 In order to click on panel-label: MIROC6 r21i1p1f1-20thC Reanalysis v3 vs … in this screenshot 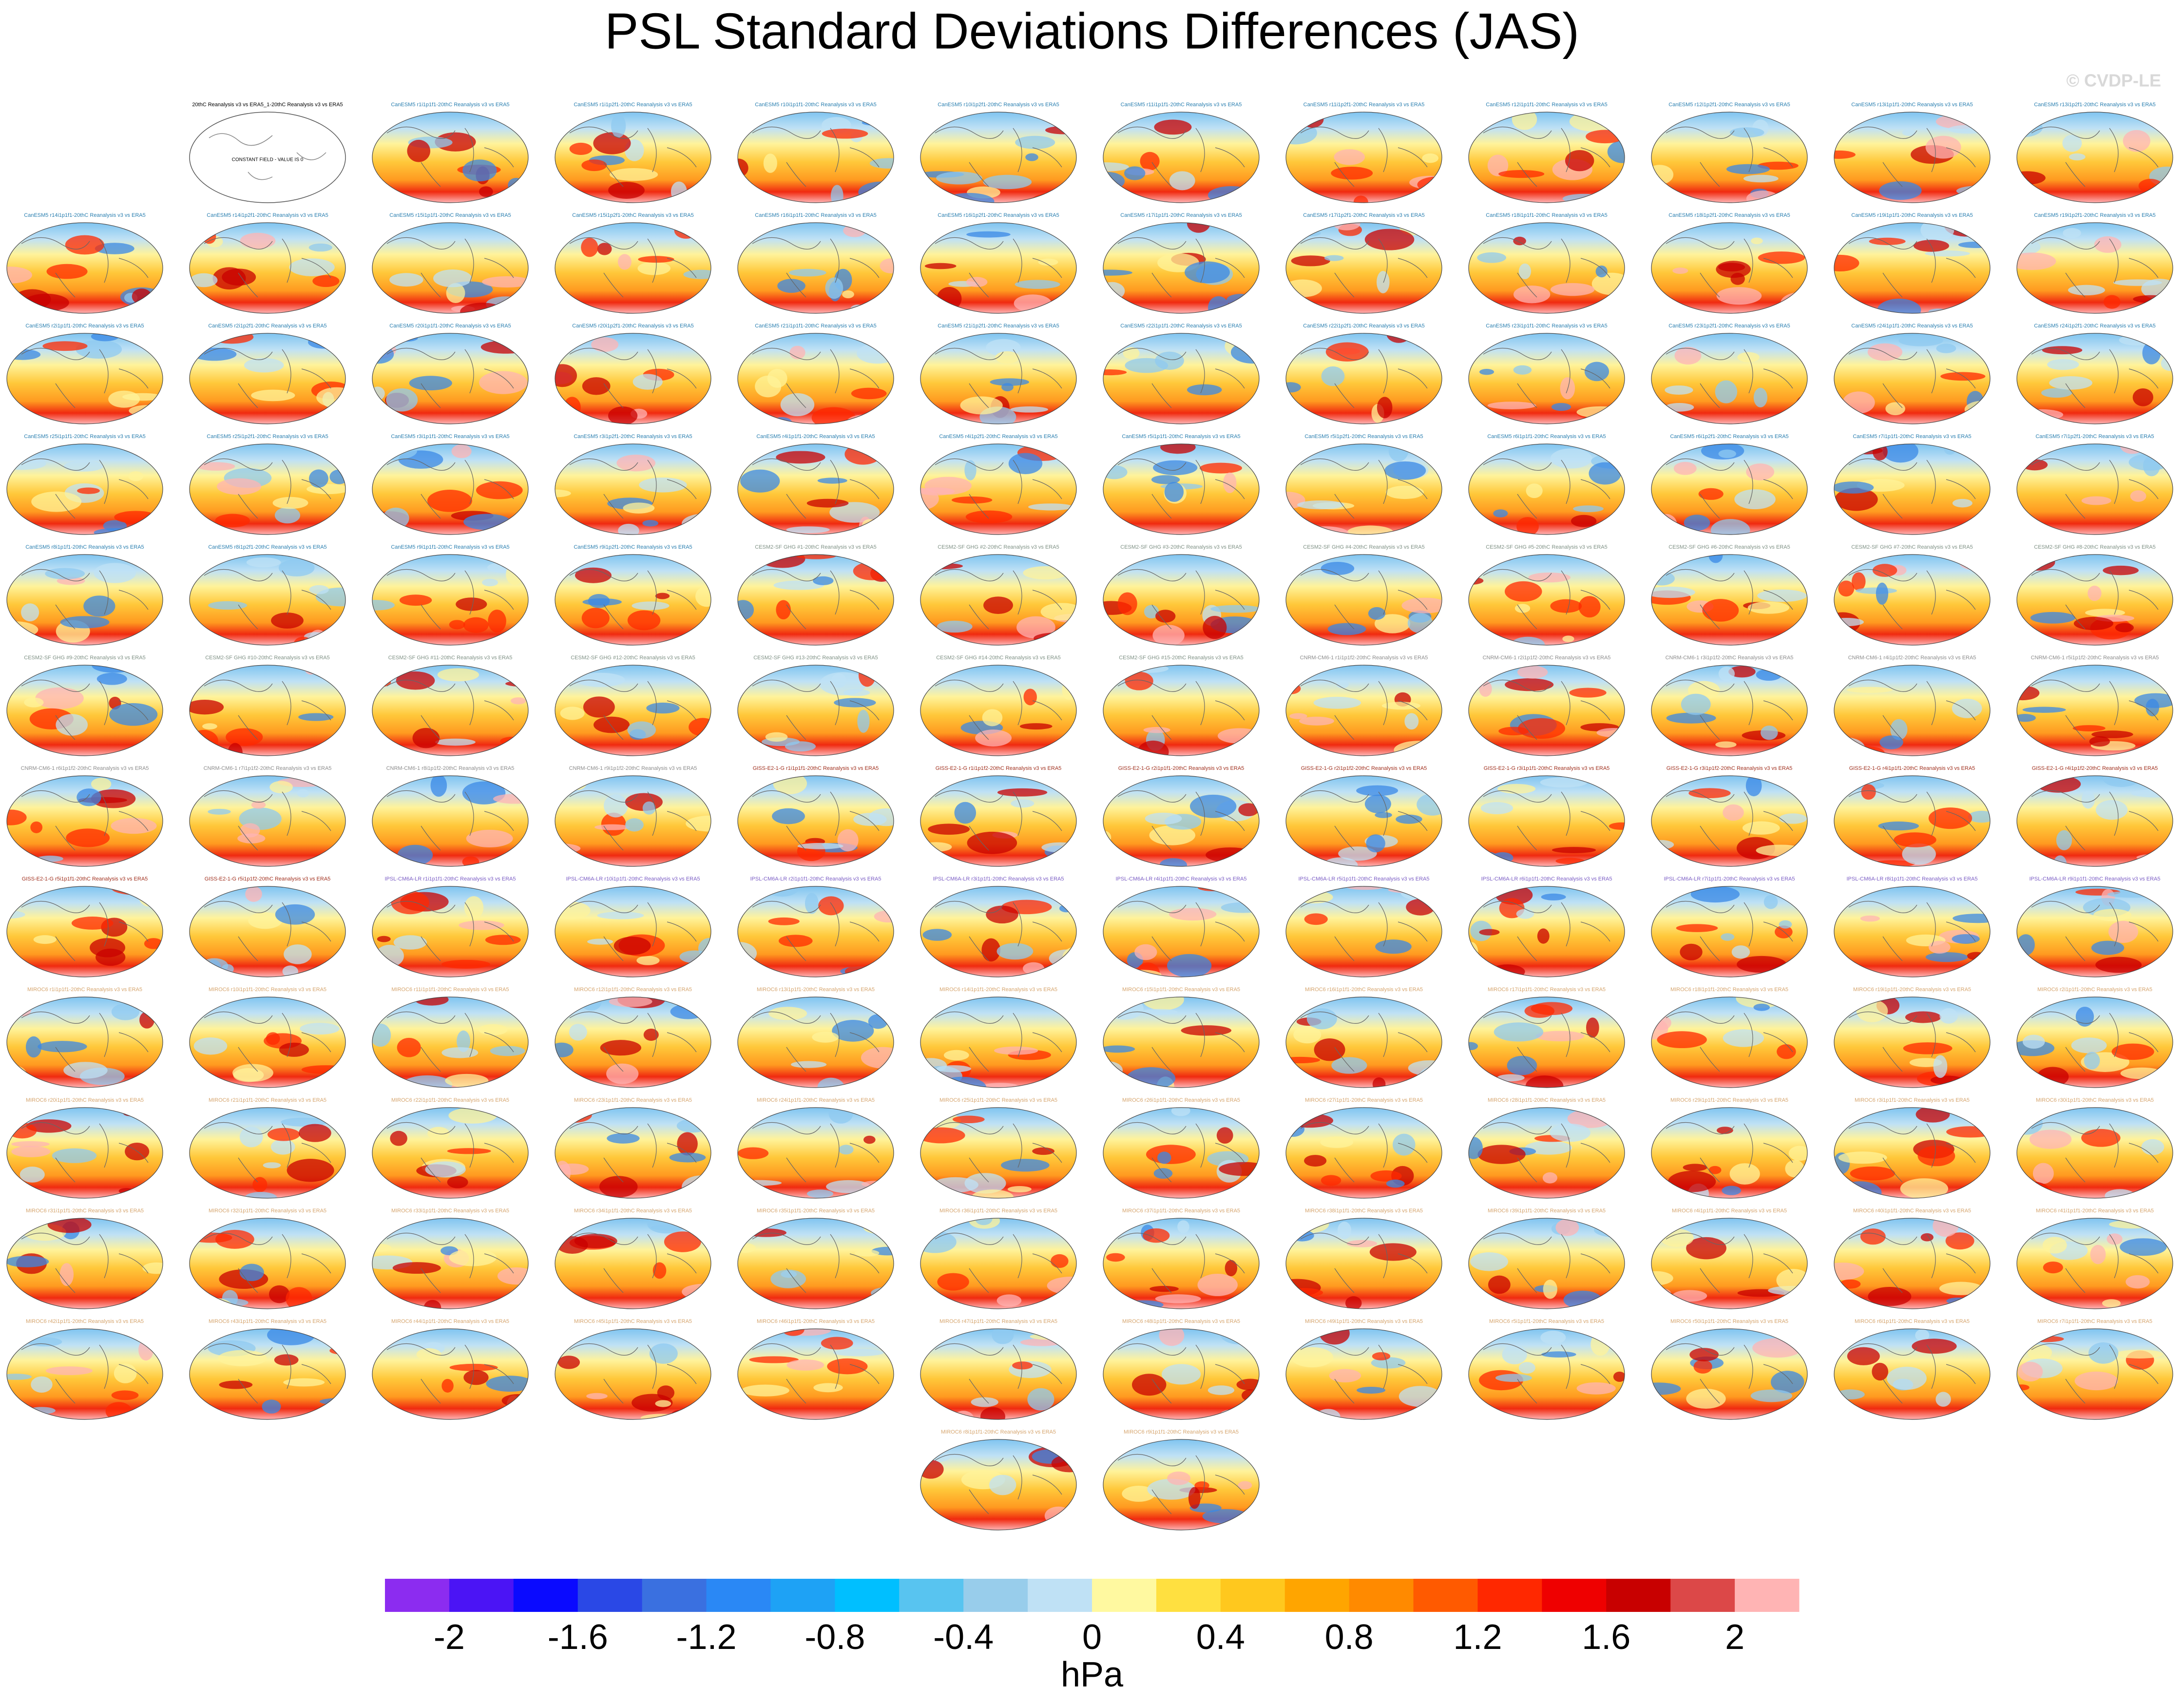, I will do `click(267, 1100)`.